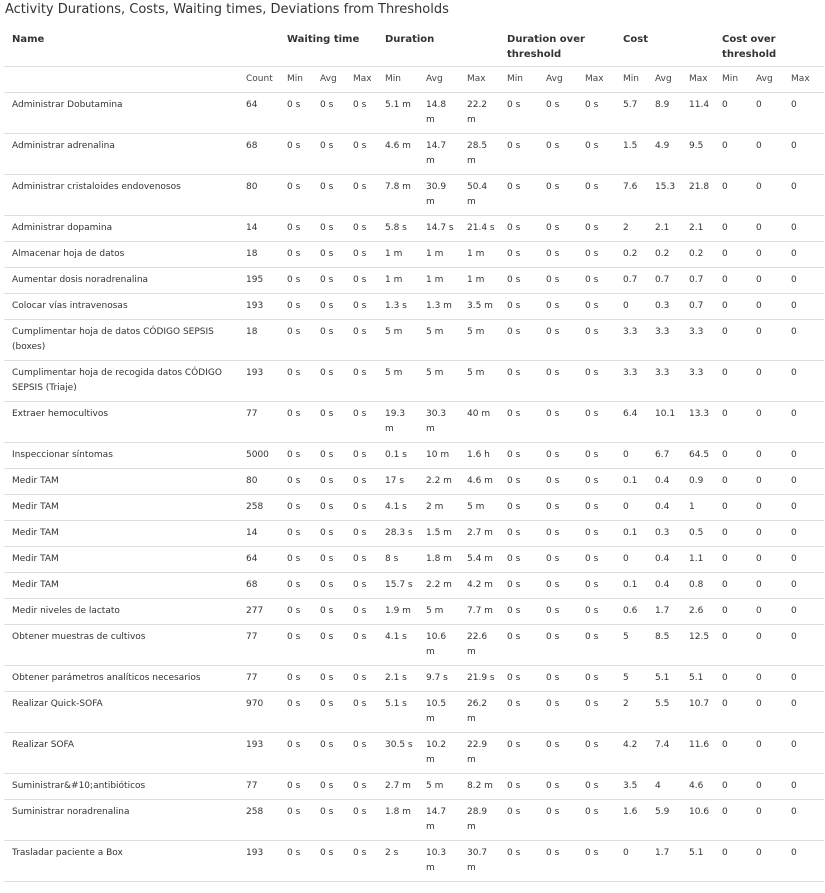 The image size is (825, 893). I want to click on duration-min-cell: 2.7 m, so click(397, 786).